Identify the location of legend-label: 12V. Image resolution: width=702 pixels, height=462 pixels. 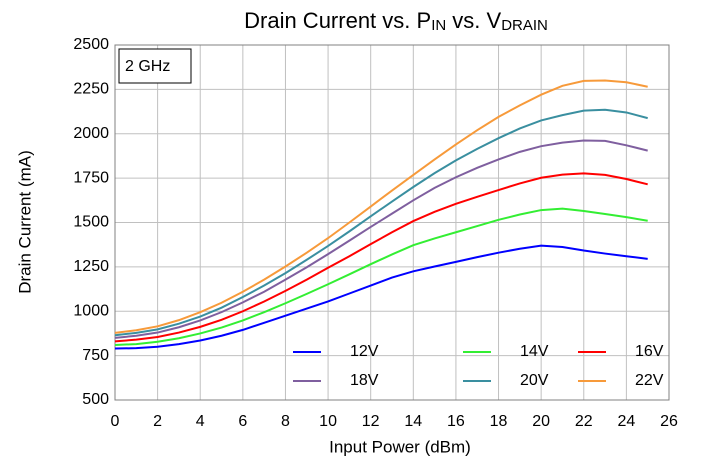
(364, 351).